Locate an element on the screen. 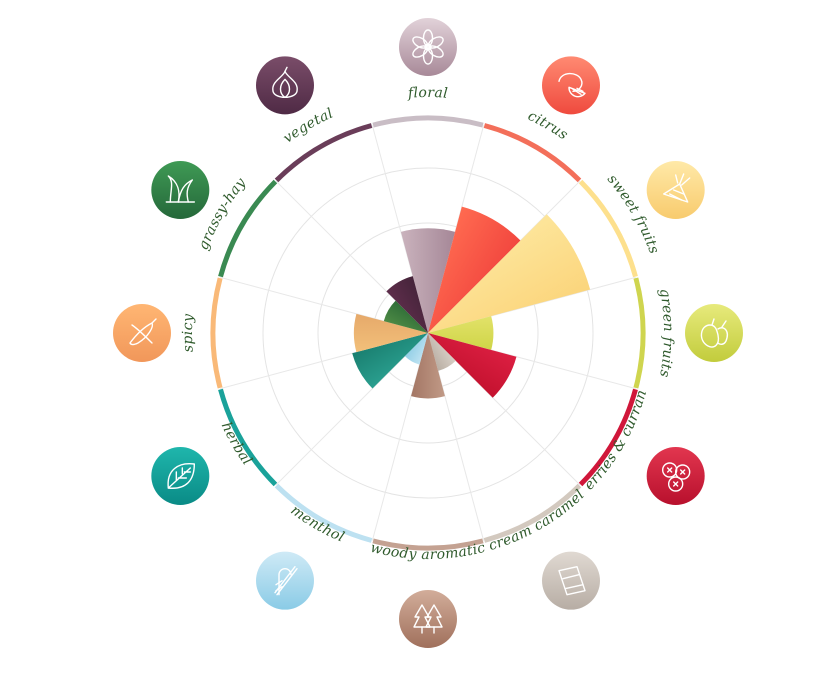 The image size is (827, 691). grass-icon is located at coordinates (180, 190).